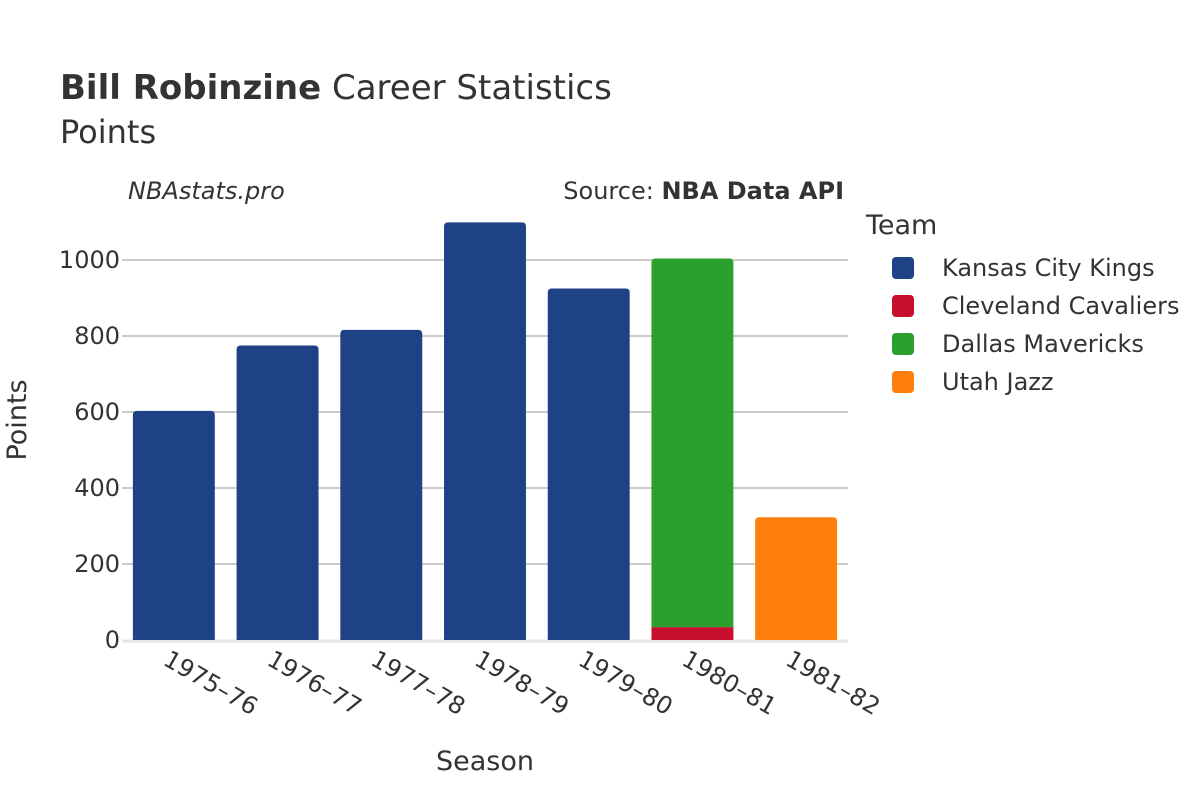  Describe the element at coordinates (471, 88) in the screenshot. I see `chart-title-rest: Career Statistics` at that location.